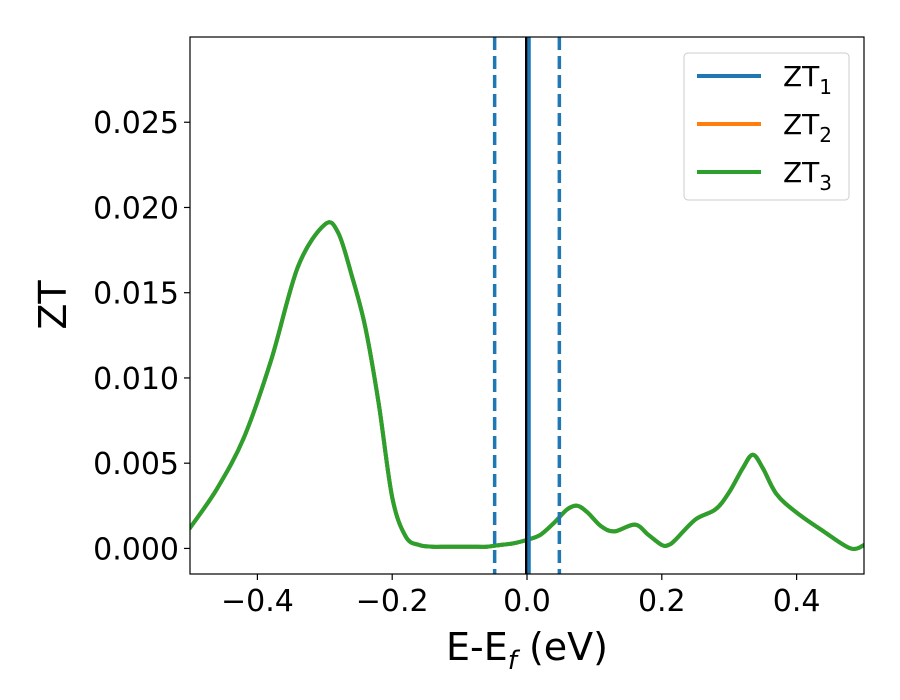 The image size is (900, 700). What do you see at coordinates (136, 549) in the screenshot?
I see `y-tick-label: 0.000` at bounding box center [136, 549].